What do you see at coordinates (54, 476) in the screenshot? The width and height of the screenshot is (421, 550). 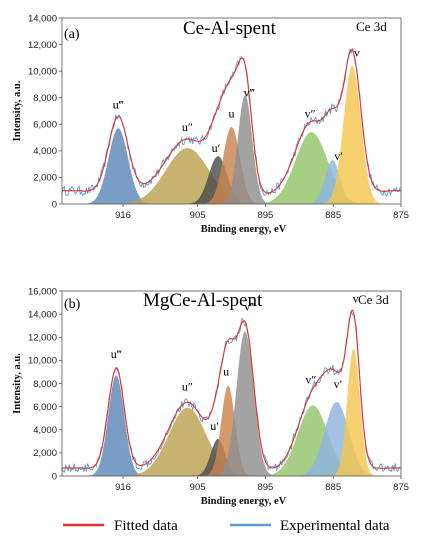 I see `panel-b-y-tick-label: 0` at bounding box center [54, 476].